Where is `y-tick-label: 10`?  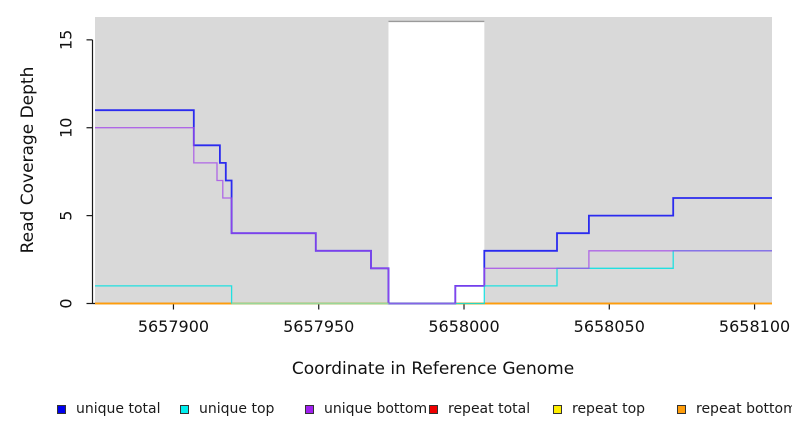
y-tick-label: 10 is located at coordinates (66, 128).